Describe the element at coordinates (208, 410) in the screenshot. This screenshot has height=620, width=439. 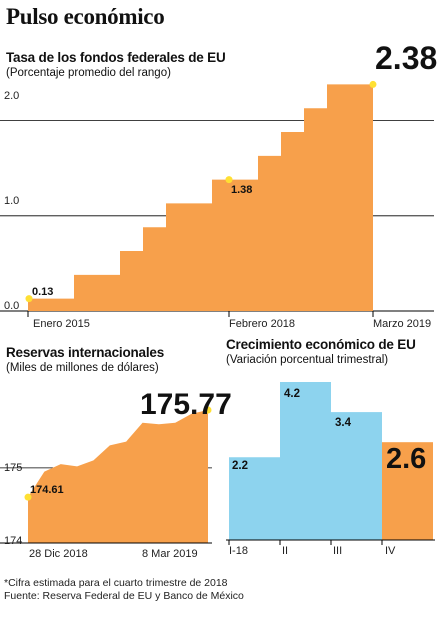
I see `reserves-marker-end` at that location.